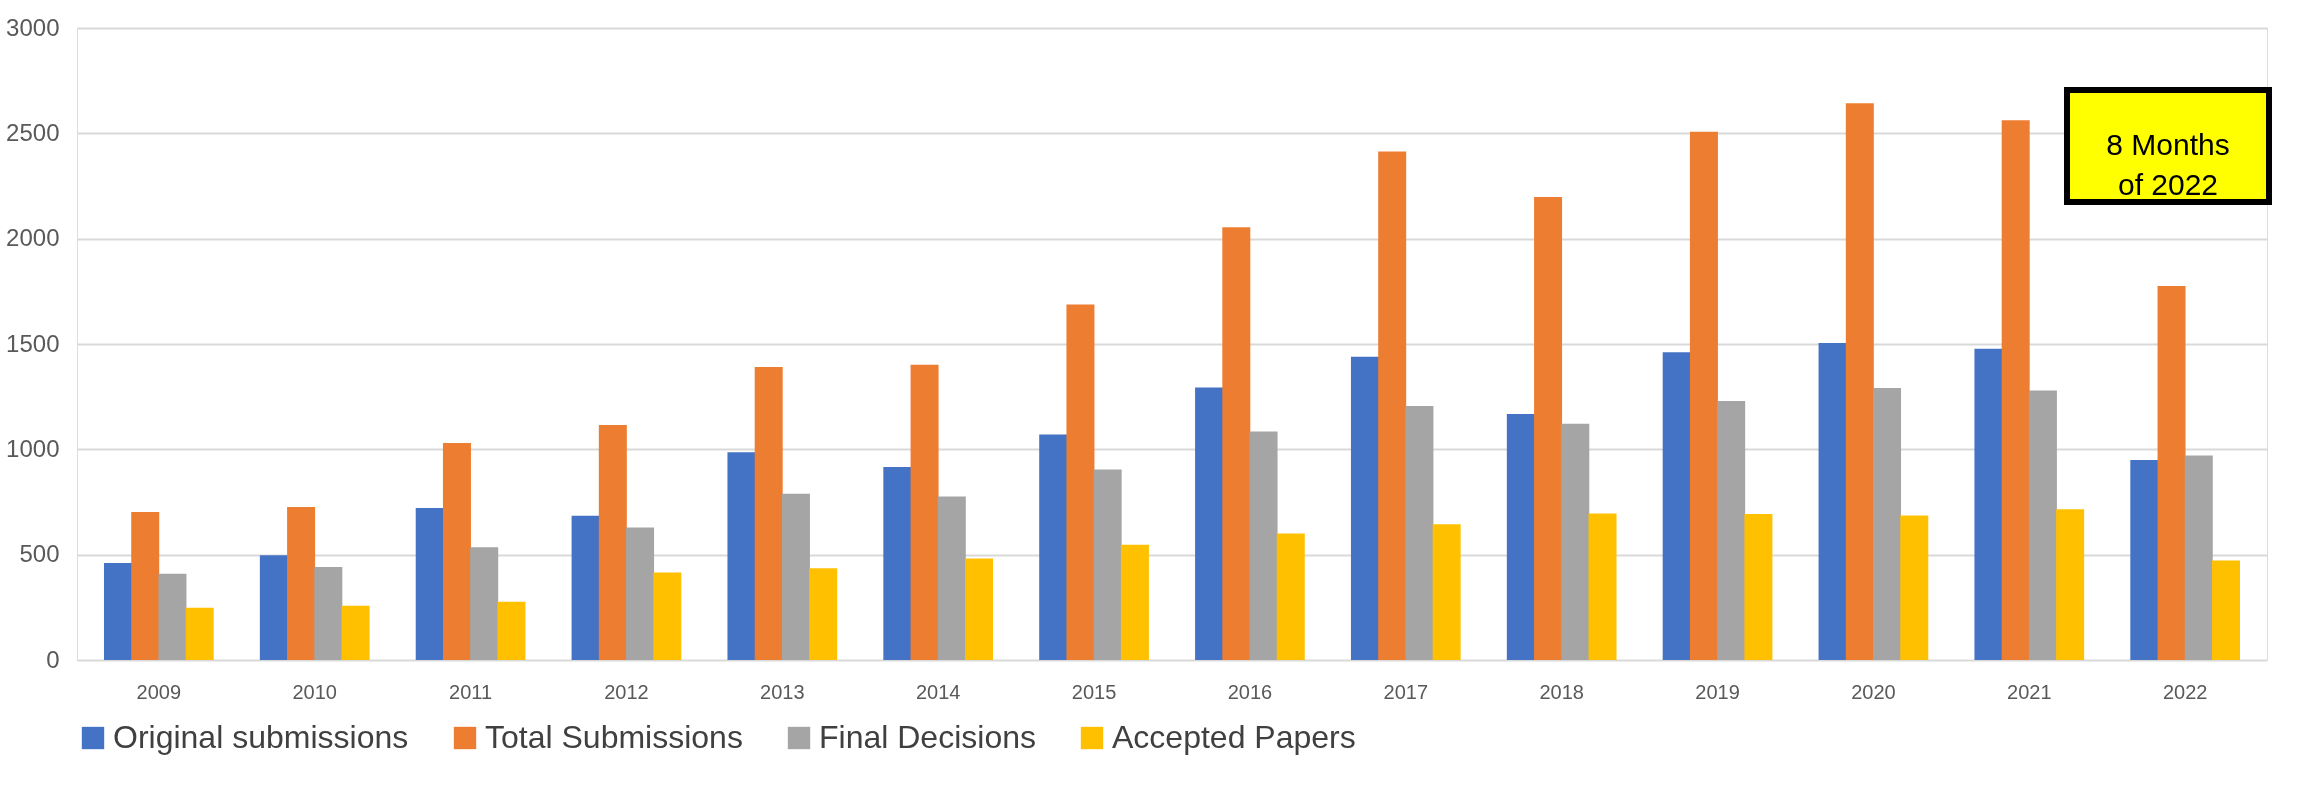 The image size is (2315, 793). I want to click on annotation: 8 Months of 2022, so click(2168, 164).